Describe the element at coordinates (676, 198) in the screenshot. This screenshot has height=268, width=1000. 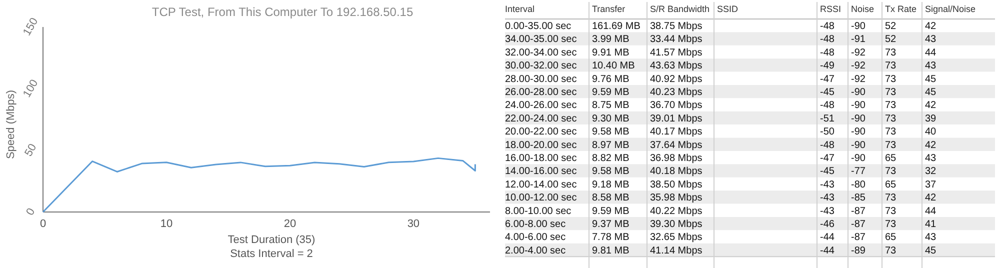
I see `text: 35.98 Mbps` at that location.